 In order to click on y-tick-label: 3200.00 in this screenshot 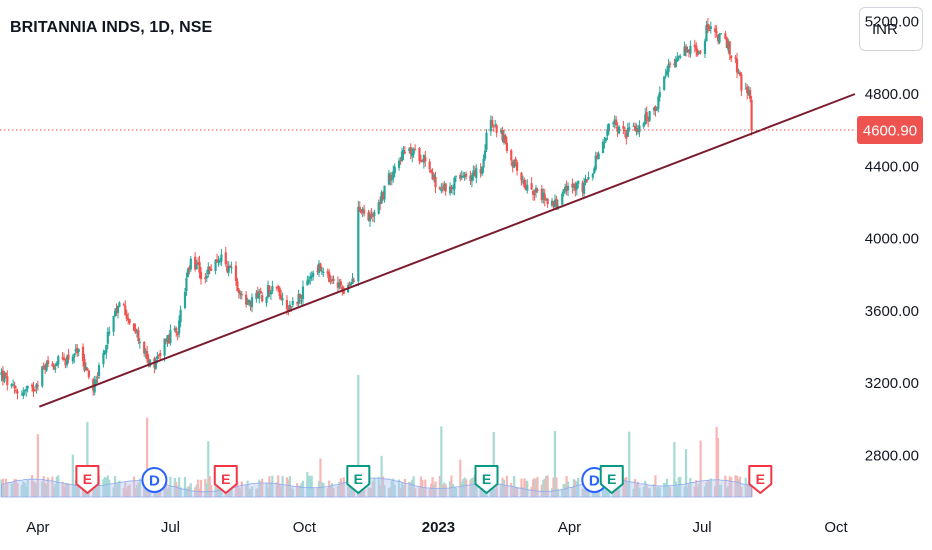, I will do `click(892, 383)`.